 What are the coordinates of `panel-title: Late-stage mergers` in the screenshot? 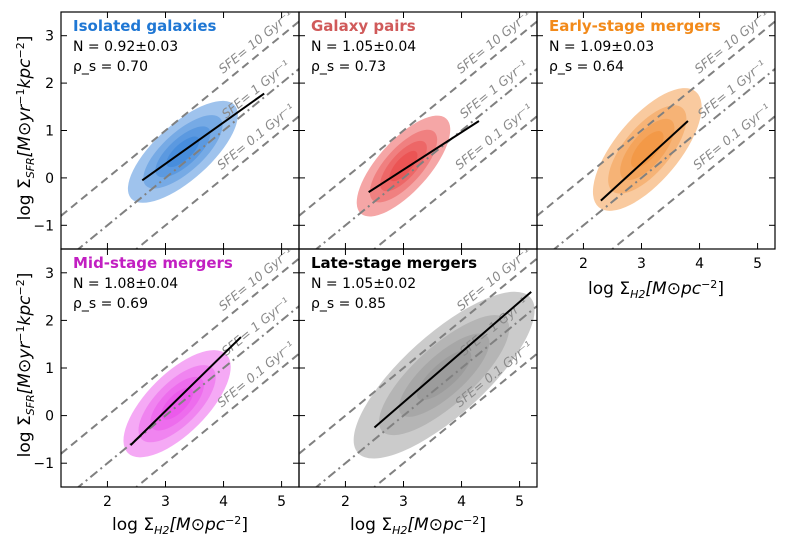 It's located at (394, 263).